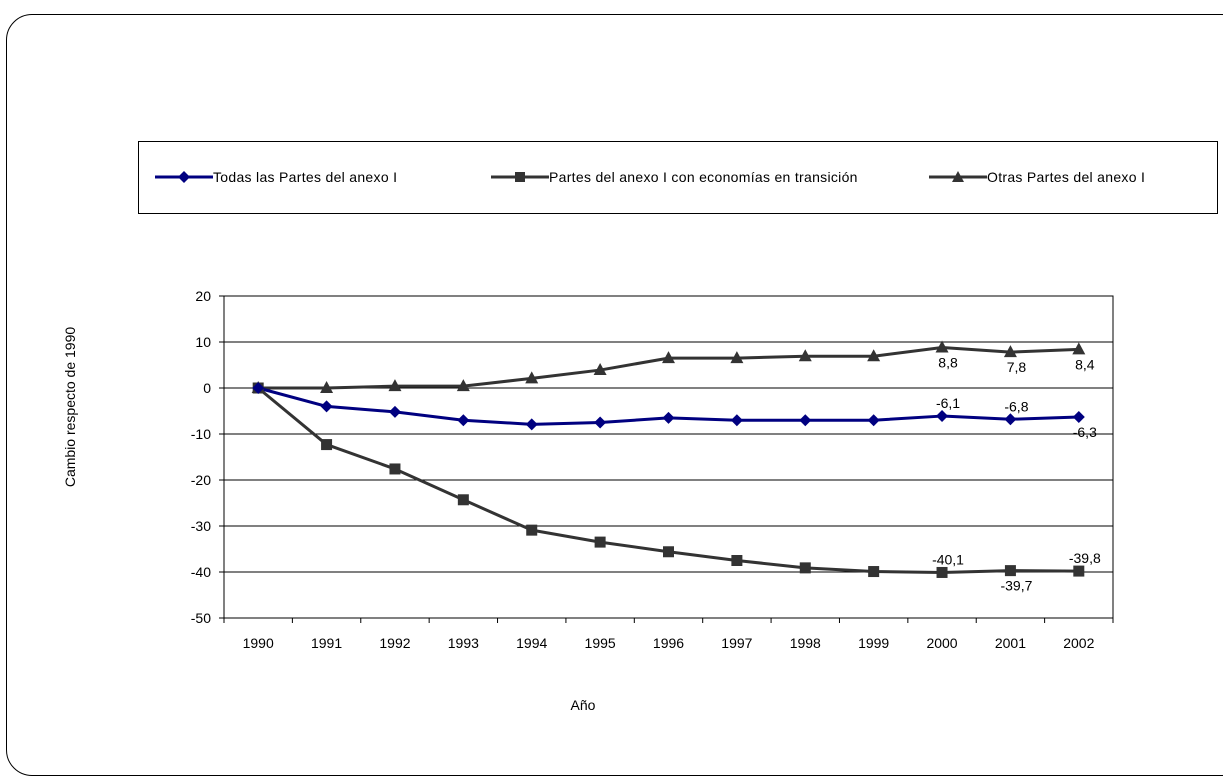 This screenshot has width=1223, height=776. I want to click on x-tick-label: 1996, so click(668, 643).